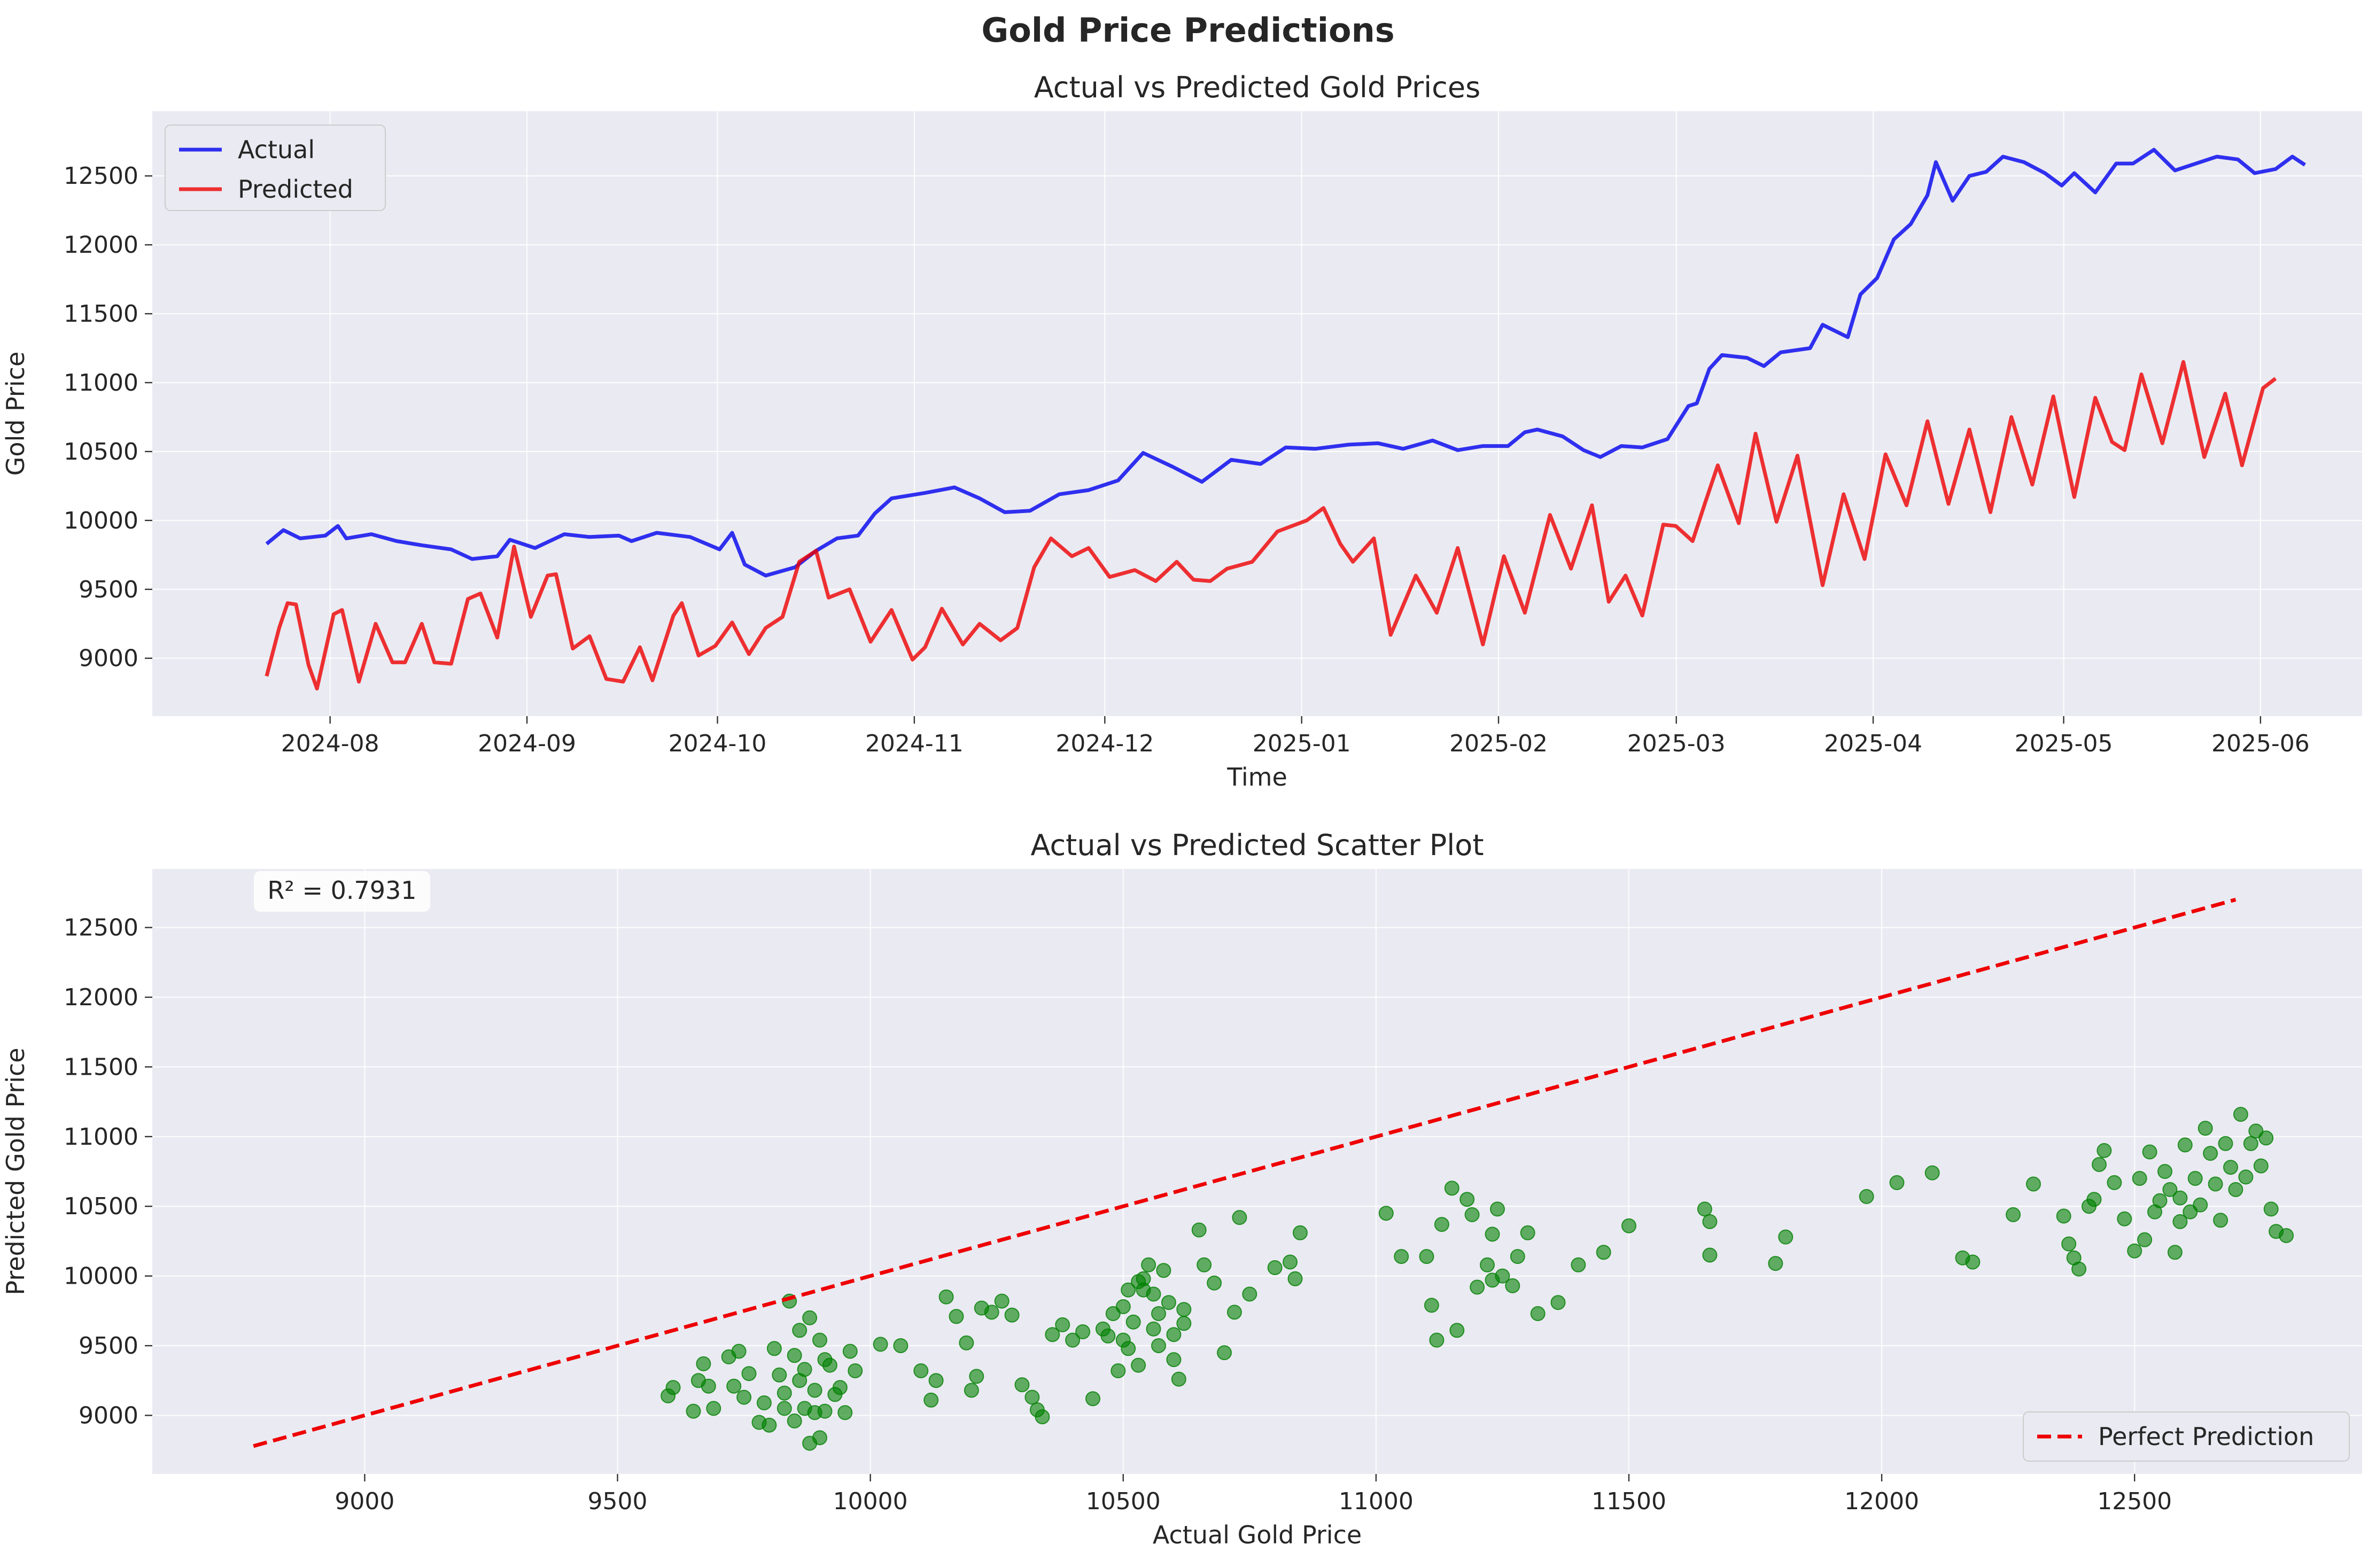 The image size is (2376, 1568). Describe the element at coordinates (2134, 1501) in the screenshot. I see `scatter-chart-x-tick-label: 12500` at that location.